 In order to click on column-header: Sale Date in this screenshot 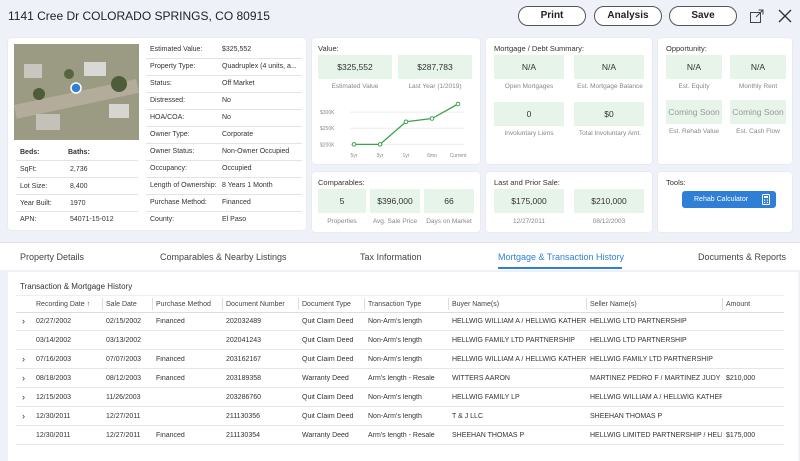, I will do `click(121, 304)`.